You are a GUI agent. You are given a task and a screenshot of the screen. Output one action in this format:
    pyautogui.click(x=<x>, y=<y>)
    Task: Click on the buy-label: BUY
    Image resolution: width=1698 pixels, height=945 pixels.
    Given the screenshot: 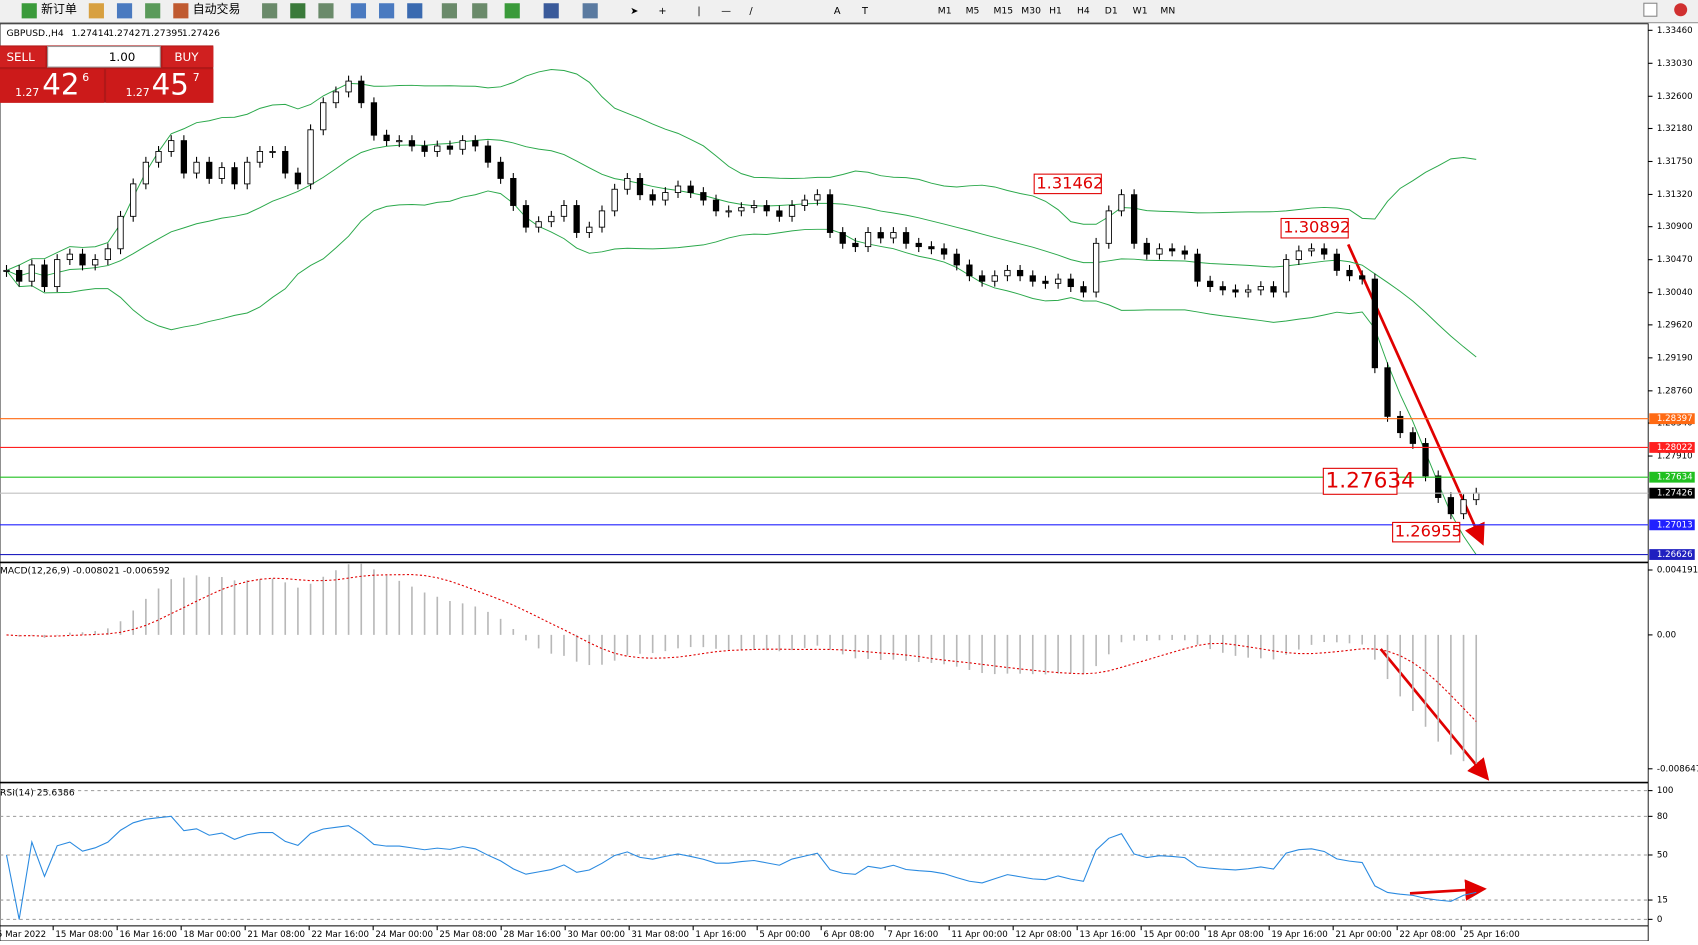 What is the action you would take?
    pyautogui.click(x=186, y=57)
    